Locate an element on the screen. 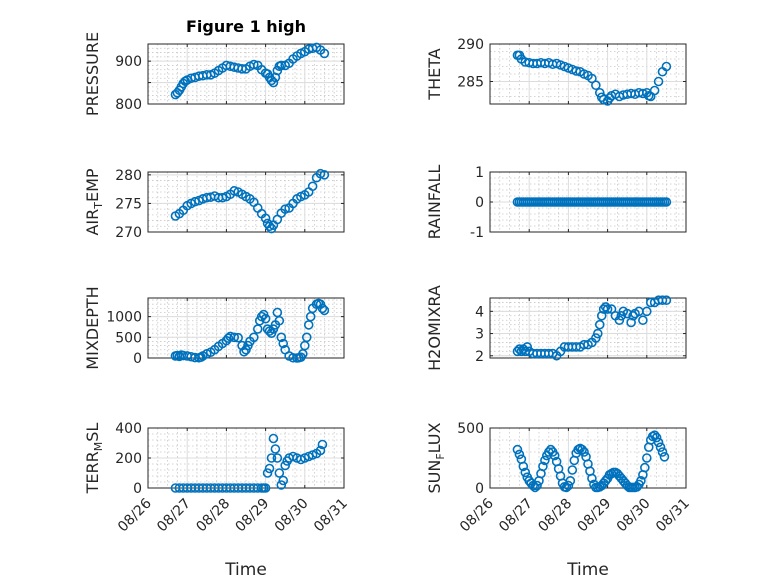 The height and width of the screenshot is (583, 778). y-axis-label: MIXDEPTH is located at coordinates (92, 327).